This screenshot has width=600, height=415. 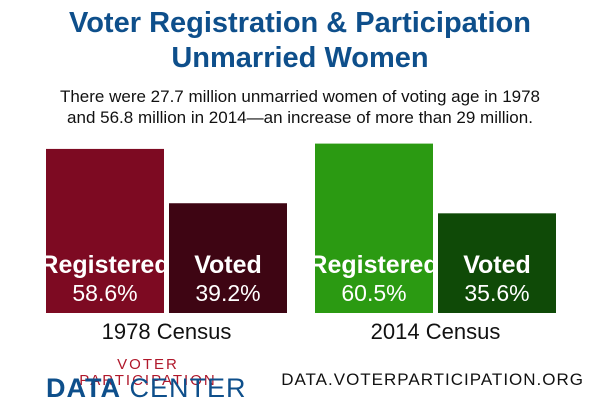 What do you see at coordinates (374, 228) in the screenshot?
I see `bar-2014-registered` at bounding box center [374, 228].